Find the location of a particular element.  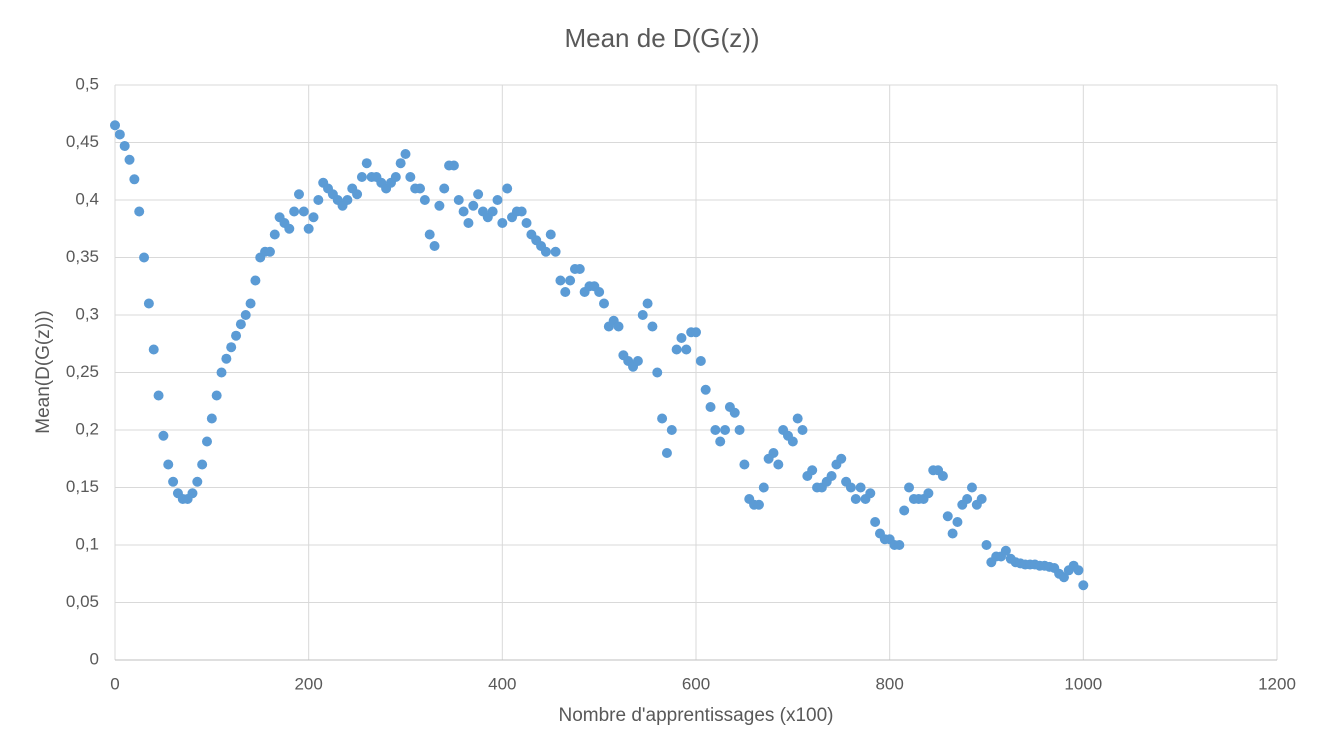

y-tick-label: 0,25 is located at coordinates (82, 371).